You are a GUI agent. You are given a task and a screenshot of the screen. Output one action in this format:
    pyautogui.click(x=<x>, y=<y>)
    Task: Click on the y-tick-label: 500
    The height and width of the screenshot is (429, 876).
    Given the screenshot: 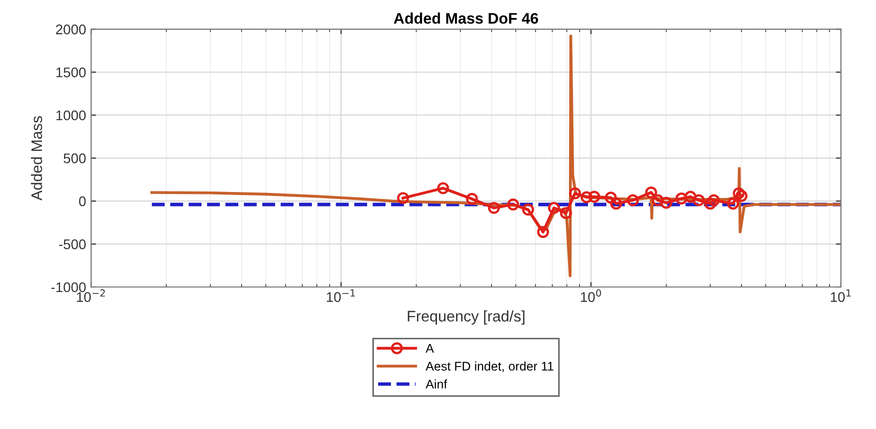 What is the action you would take?
    pyautogui.click(x=75, y=158)
    